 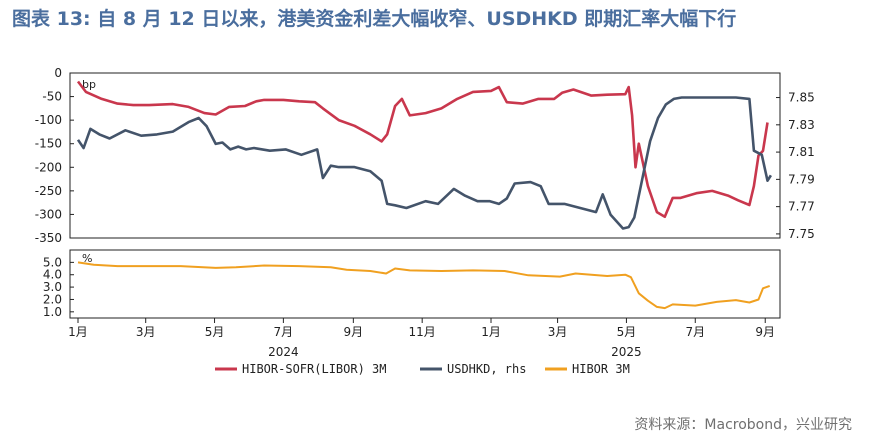 I want to click on lower-tick-label: 1.0, so click(x=52, y=312).